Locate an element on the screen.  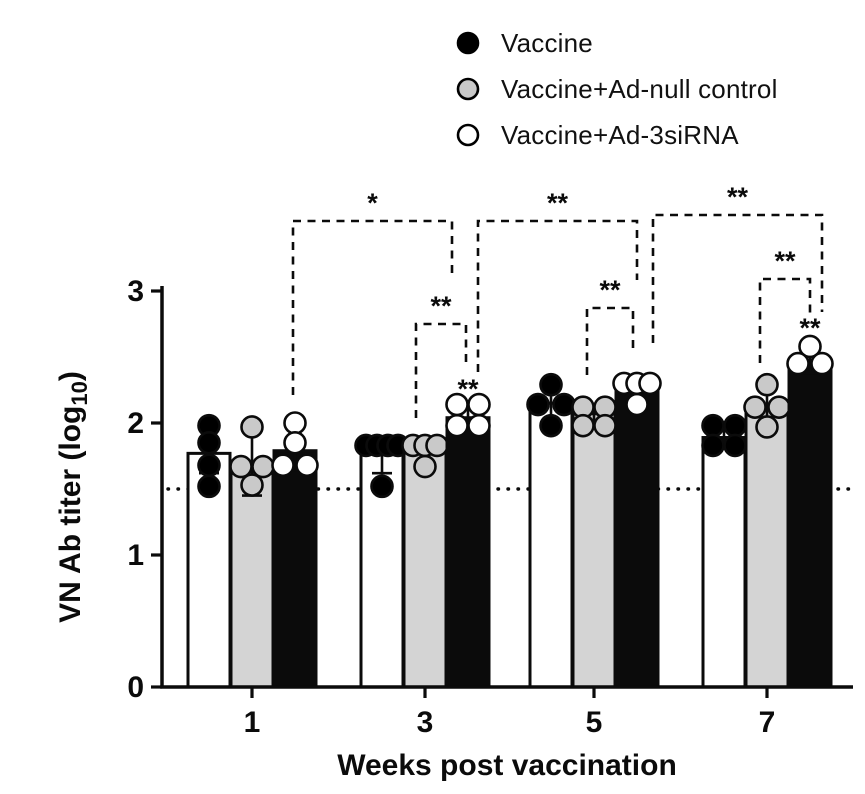
y-tick-label: 1 is located at coordinates (135, 555).